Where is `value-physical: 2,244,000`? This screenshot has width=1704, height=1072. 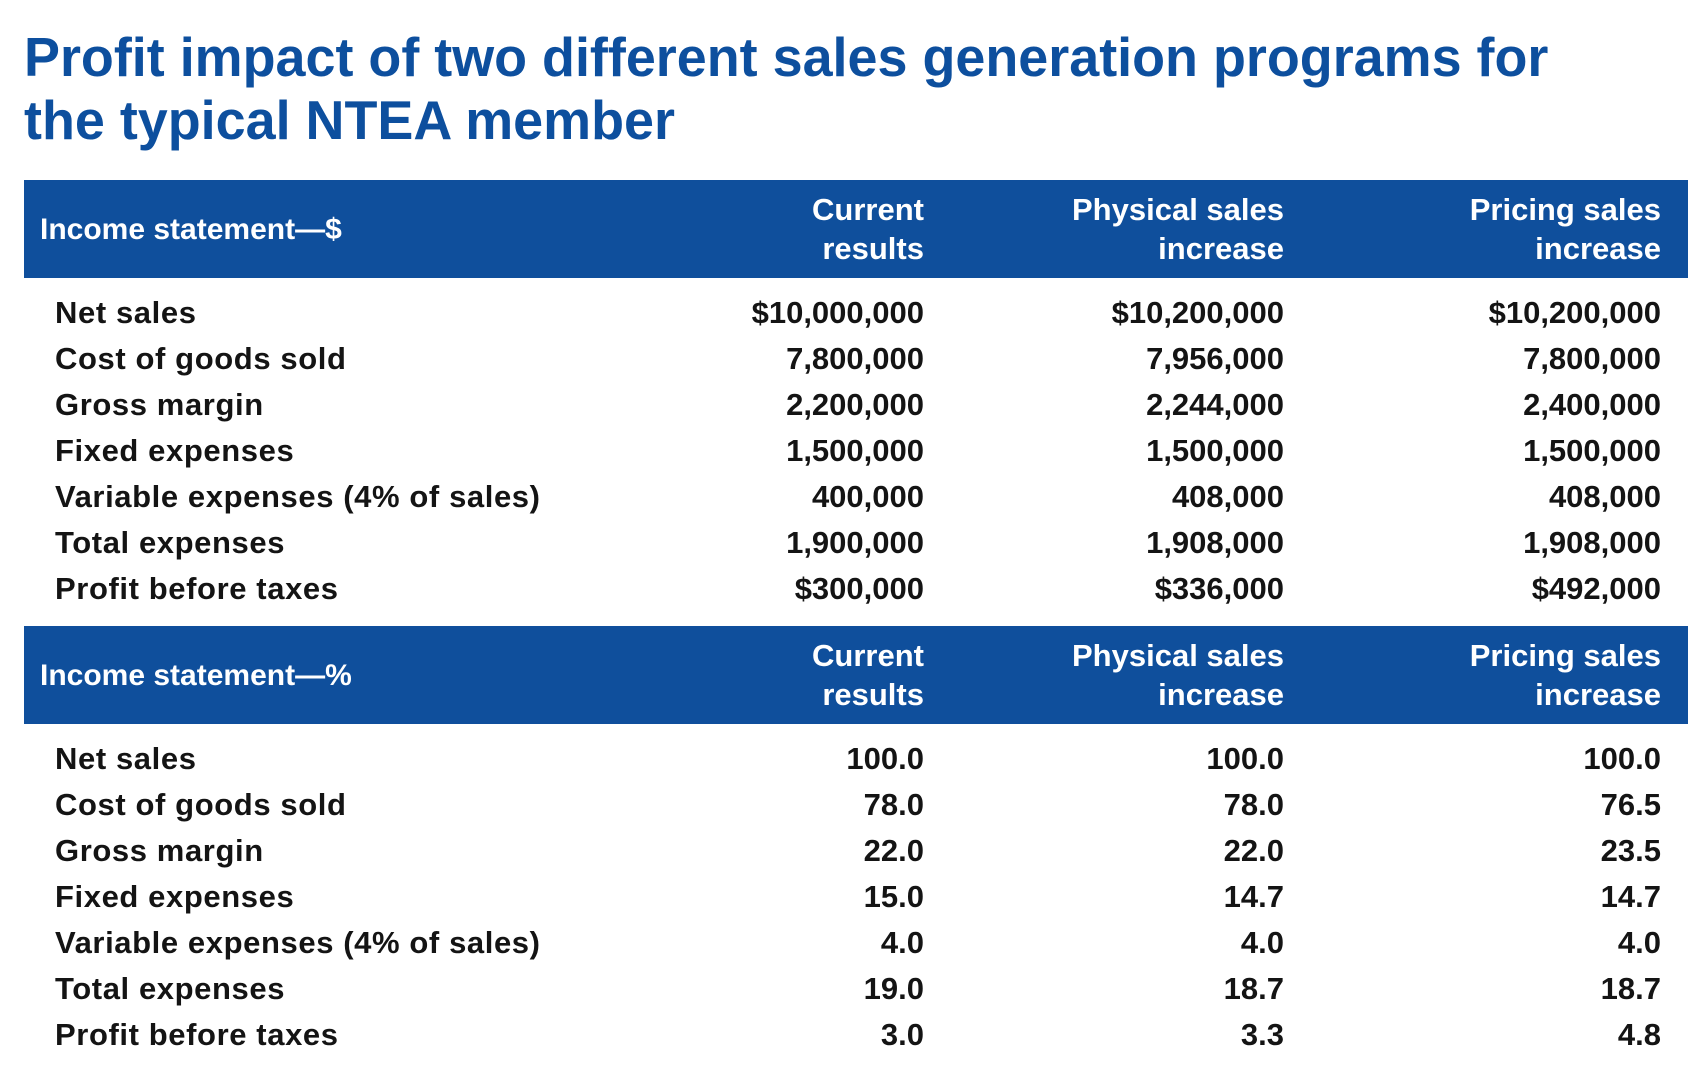 value-physical: 2,244,000 is located at coordinates (1215, 404).